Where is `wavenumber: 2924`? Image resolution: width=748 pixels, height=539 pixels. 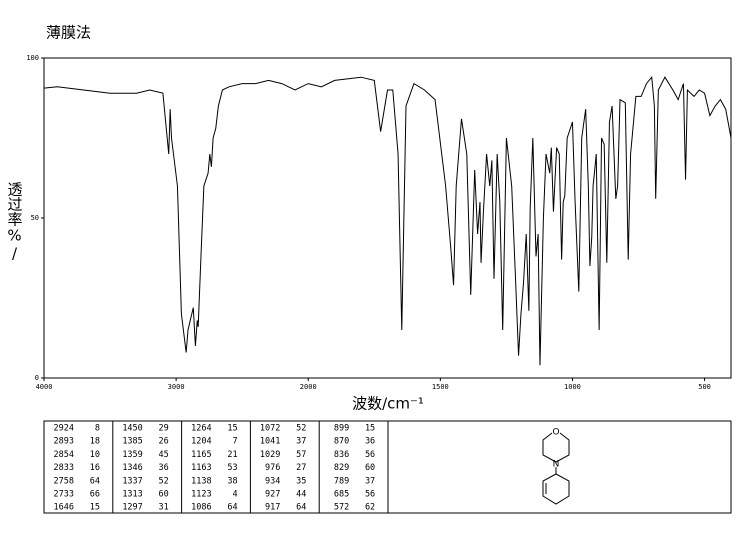
wavenumber: 2924 is located at coordinates (64, 429).